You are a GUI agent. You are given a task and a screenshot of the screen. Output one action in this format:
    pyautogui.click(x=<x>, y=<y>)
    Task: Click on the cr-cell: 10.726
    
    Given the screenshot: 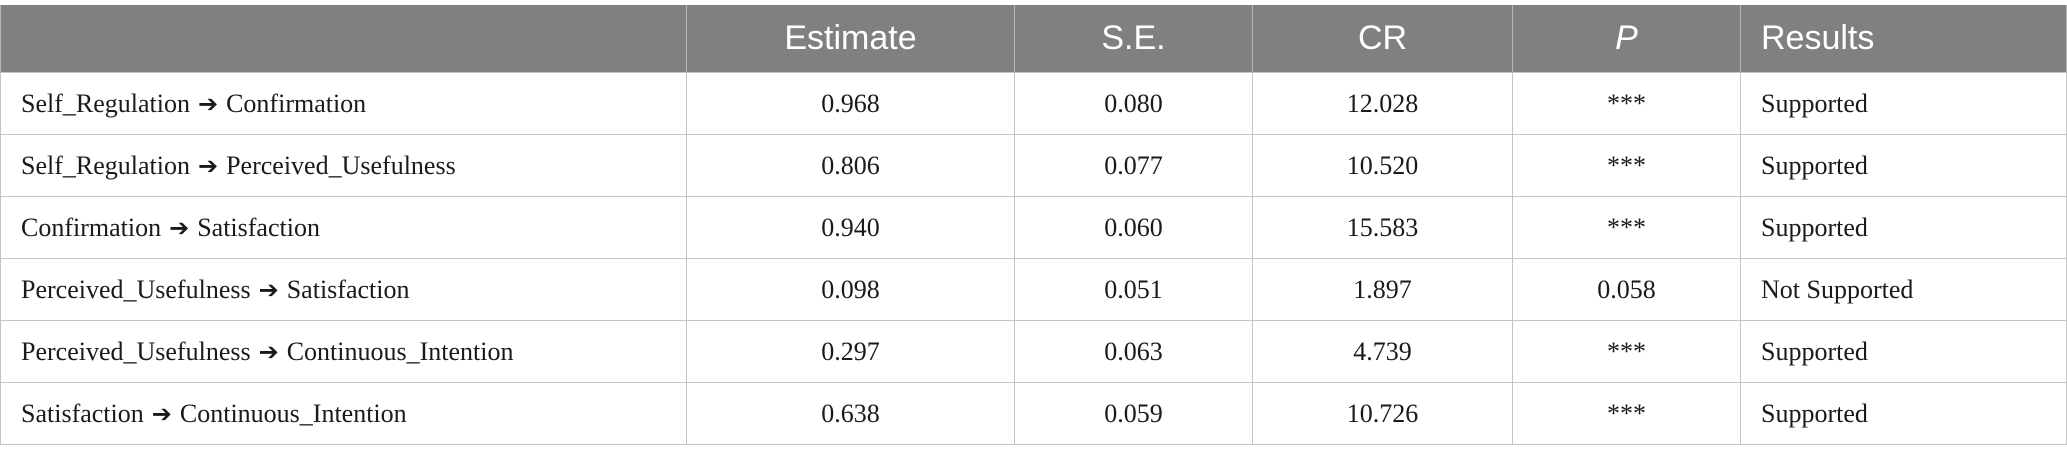 What is the action you would take?
    pyautogui.click(x=1382, y=413)
    